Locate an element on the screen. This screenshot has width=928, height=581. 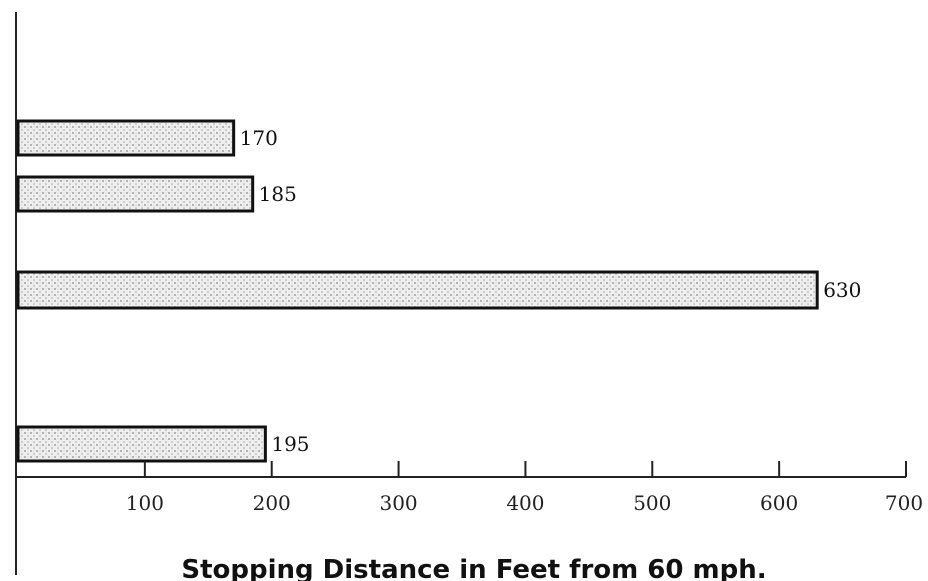
x-tick-label-300: 300 is located at coordinates (398, 503).